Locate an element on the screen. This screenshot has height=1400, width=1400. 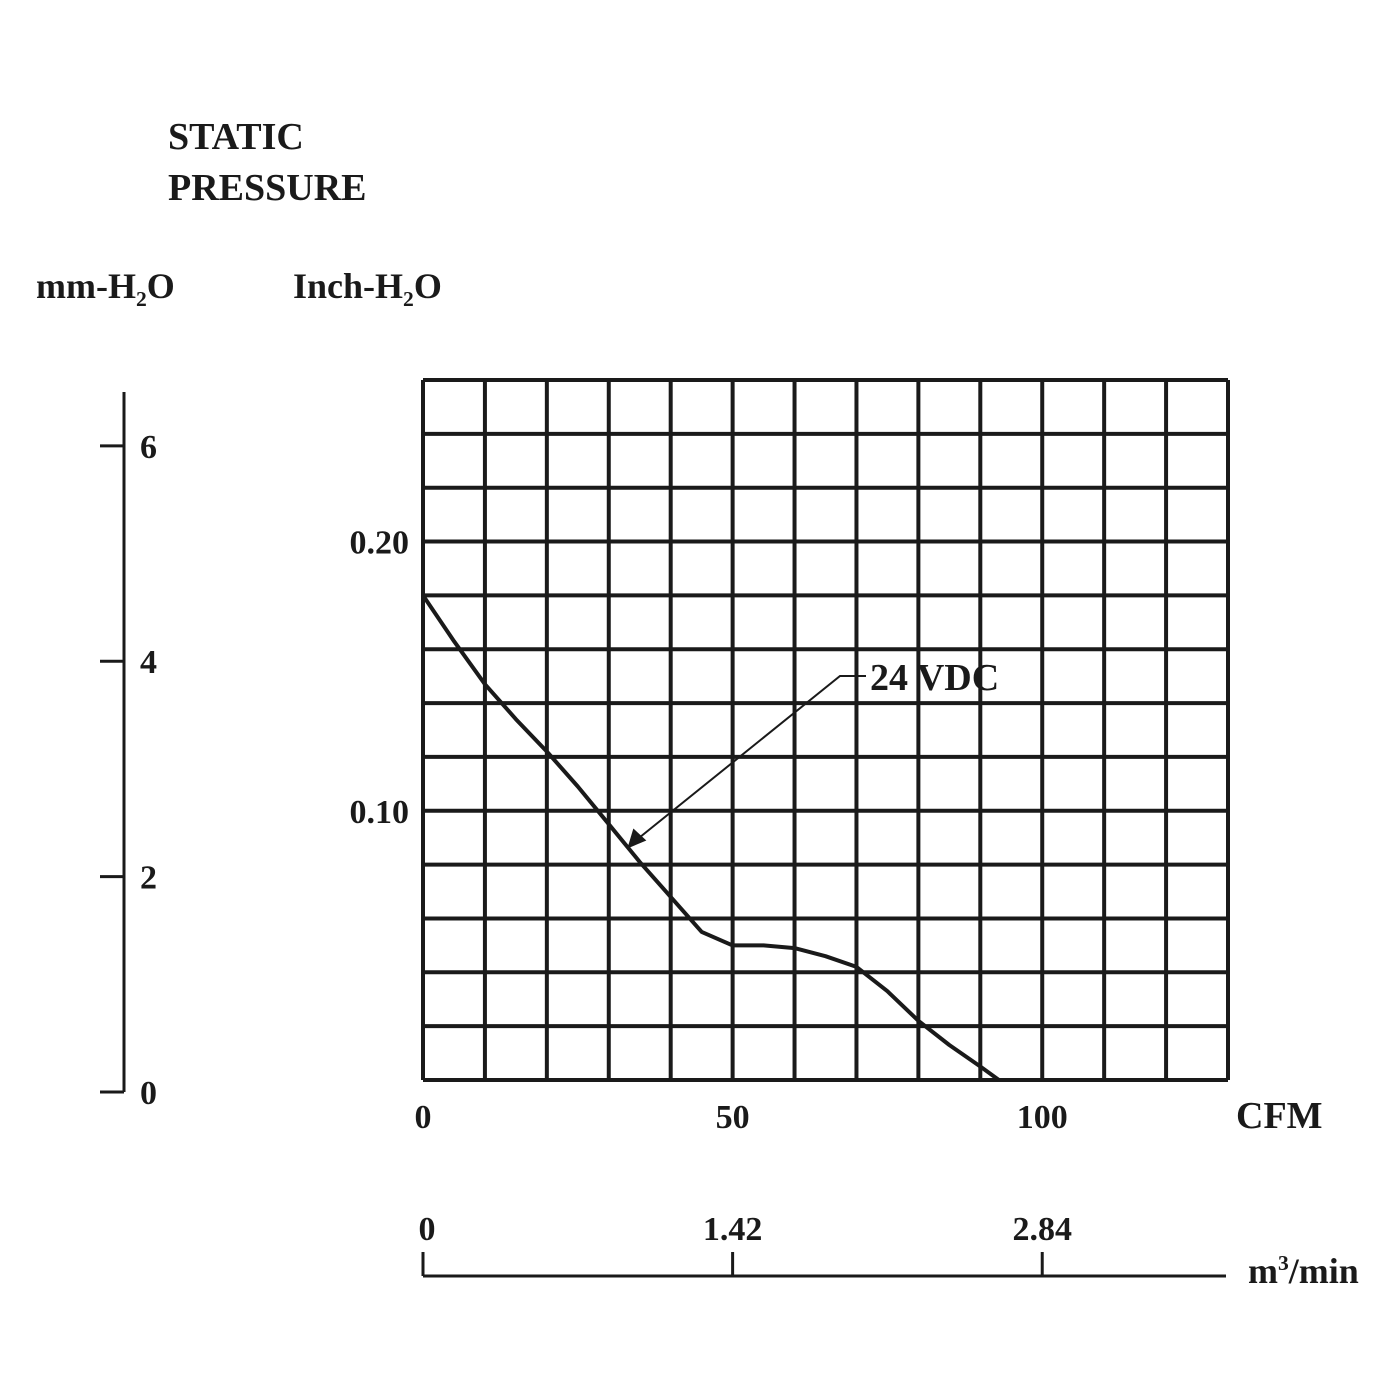
annotation-leader is located at coordinates (749, 759).